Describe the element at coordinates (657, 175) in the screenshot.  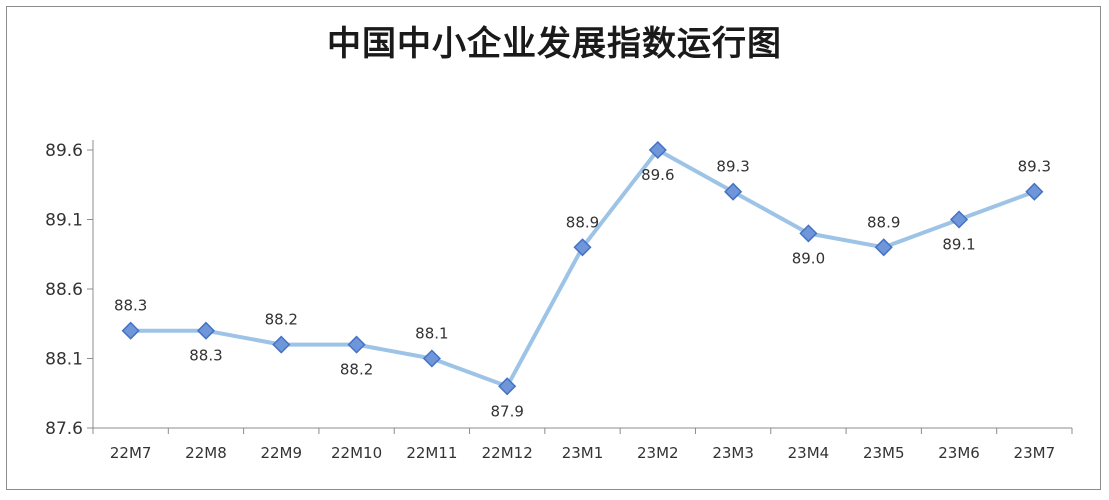
I see `data-label: 89.6` at that location.